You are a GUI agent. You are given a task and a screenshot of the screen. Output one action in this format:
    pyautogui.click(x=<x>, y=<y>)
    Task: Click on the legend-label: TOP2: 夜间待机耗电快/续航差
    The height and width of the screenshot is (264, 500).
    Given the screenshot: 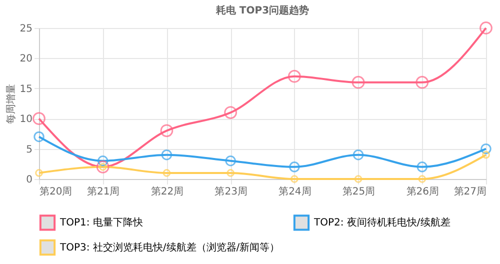 What is the action you would take?
    pyautogui.click(x=381, y=222)
    